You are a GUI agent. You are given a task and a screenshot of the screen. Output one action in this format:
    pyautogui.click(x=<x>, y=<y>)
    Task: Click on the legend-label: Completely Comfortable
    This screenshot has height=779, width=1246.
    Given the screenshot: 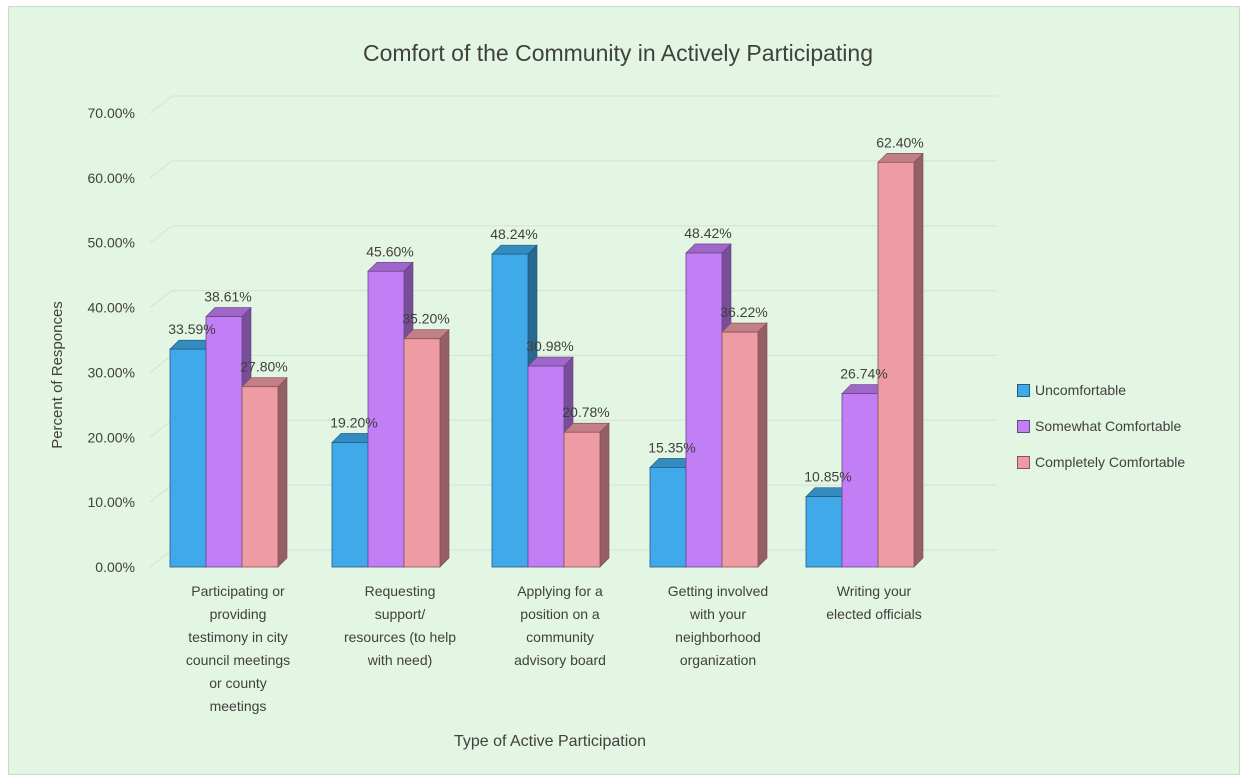 What is the action you would take?
    pyautogui.click(x=1110, y=462)
    